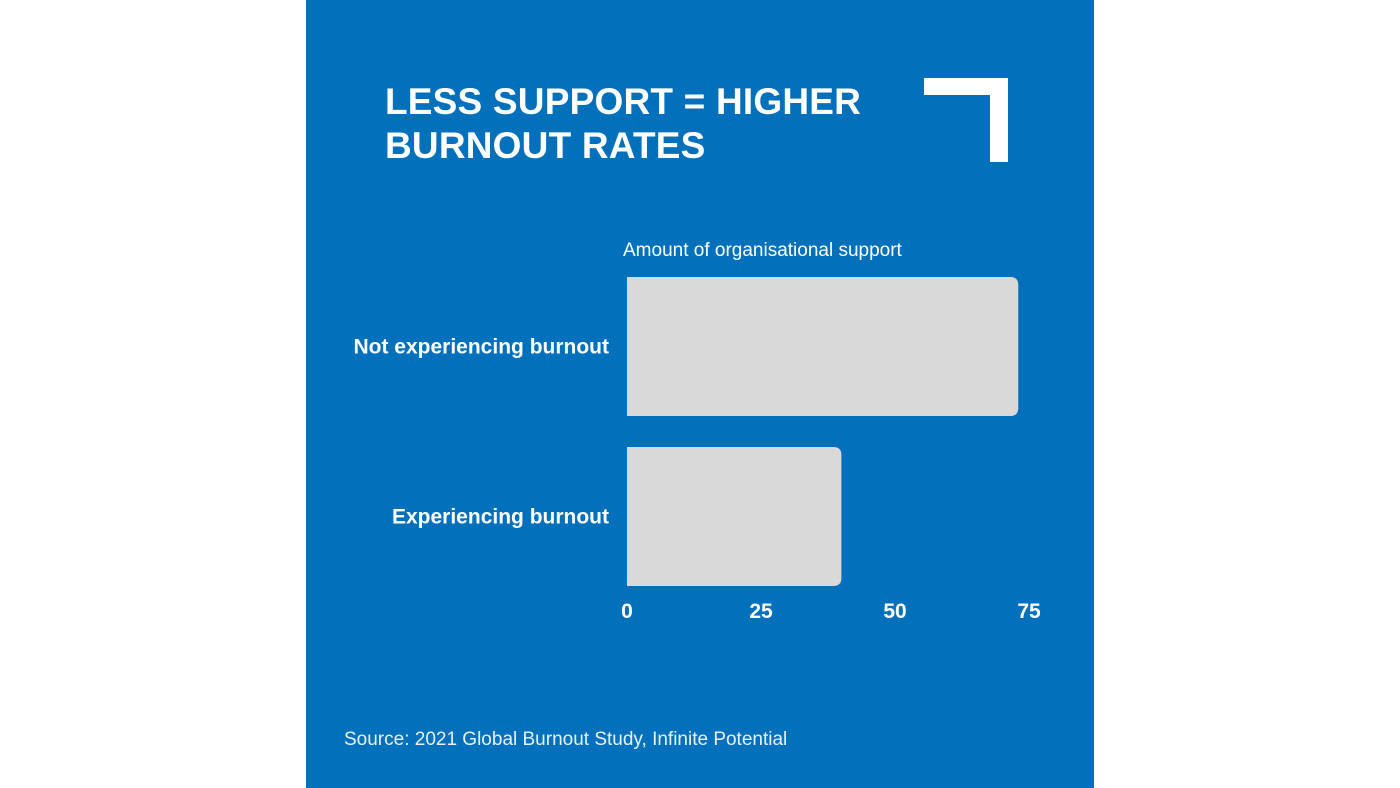 Image resolution: width=1400 pixels, height=788 pixels. What do you see at coordinates (627, 611) in the screenshot?
I see `x-tick-label: 0` at bounding box center [627, 611].